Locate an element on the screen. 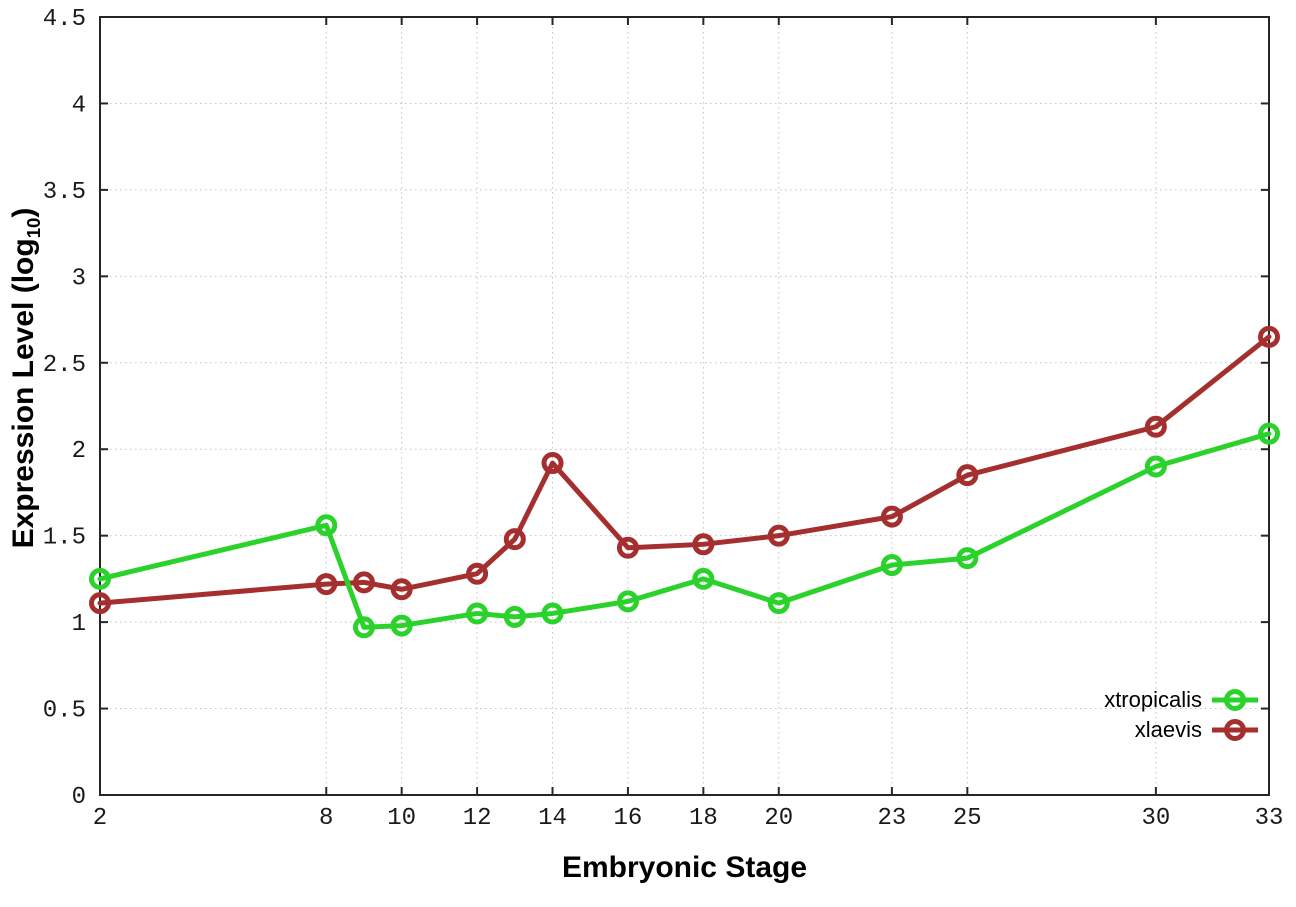  y-tick-label: 2 is located at coordinates (79, 451).